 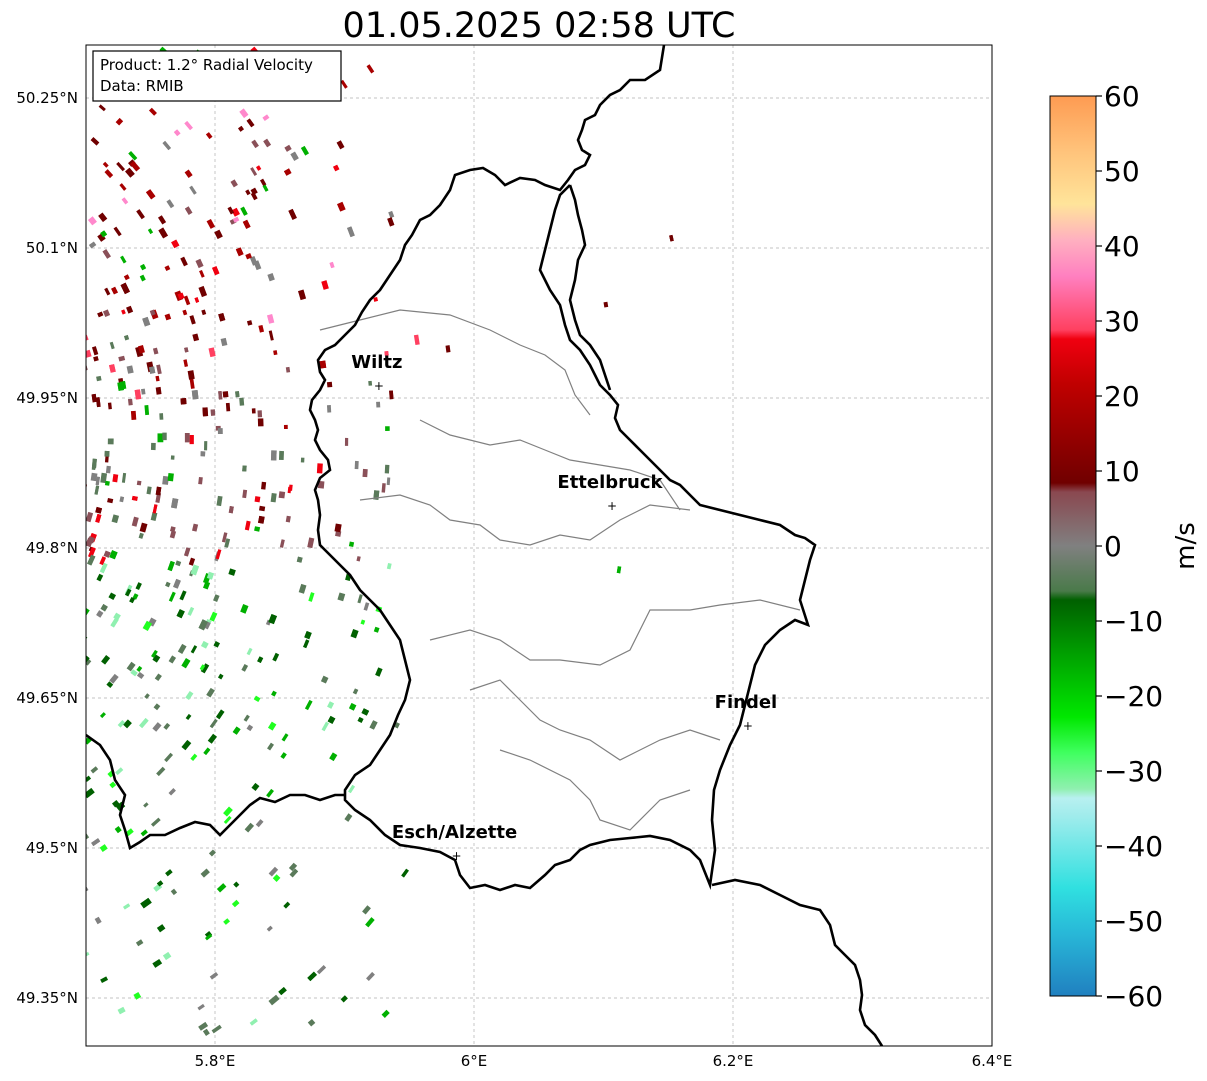 What do you see at coordinates (142, 86) in the screenshot?
I see `data-source-label: Data: RMIB` at bounding box center [142, 86].